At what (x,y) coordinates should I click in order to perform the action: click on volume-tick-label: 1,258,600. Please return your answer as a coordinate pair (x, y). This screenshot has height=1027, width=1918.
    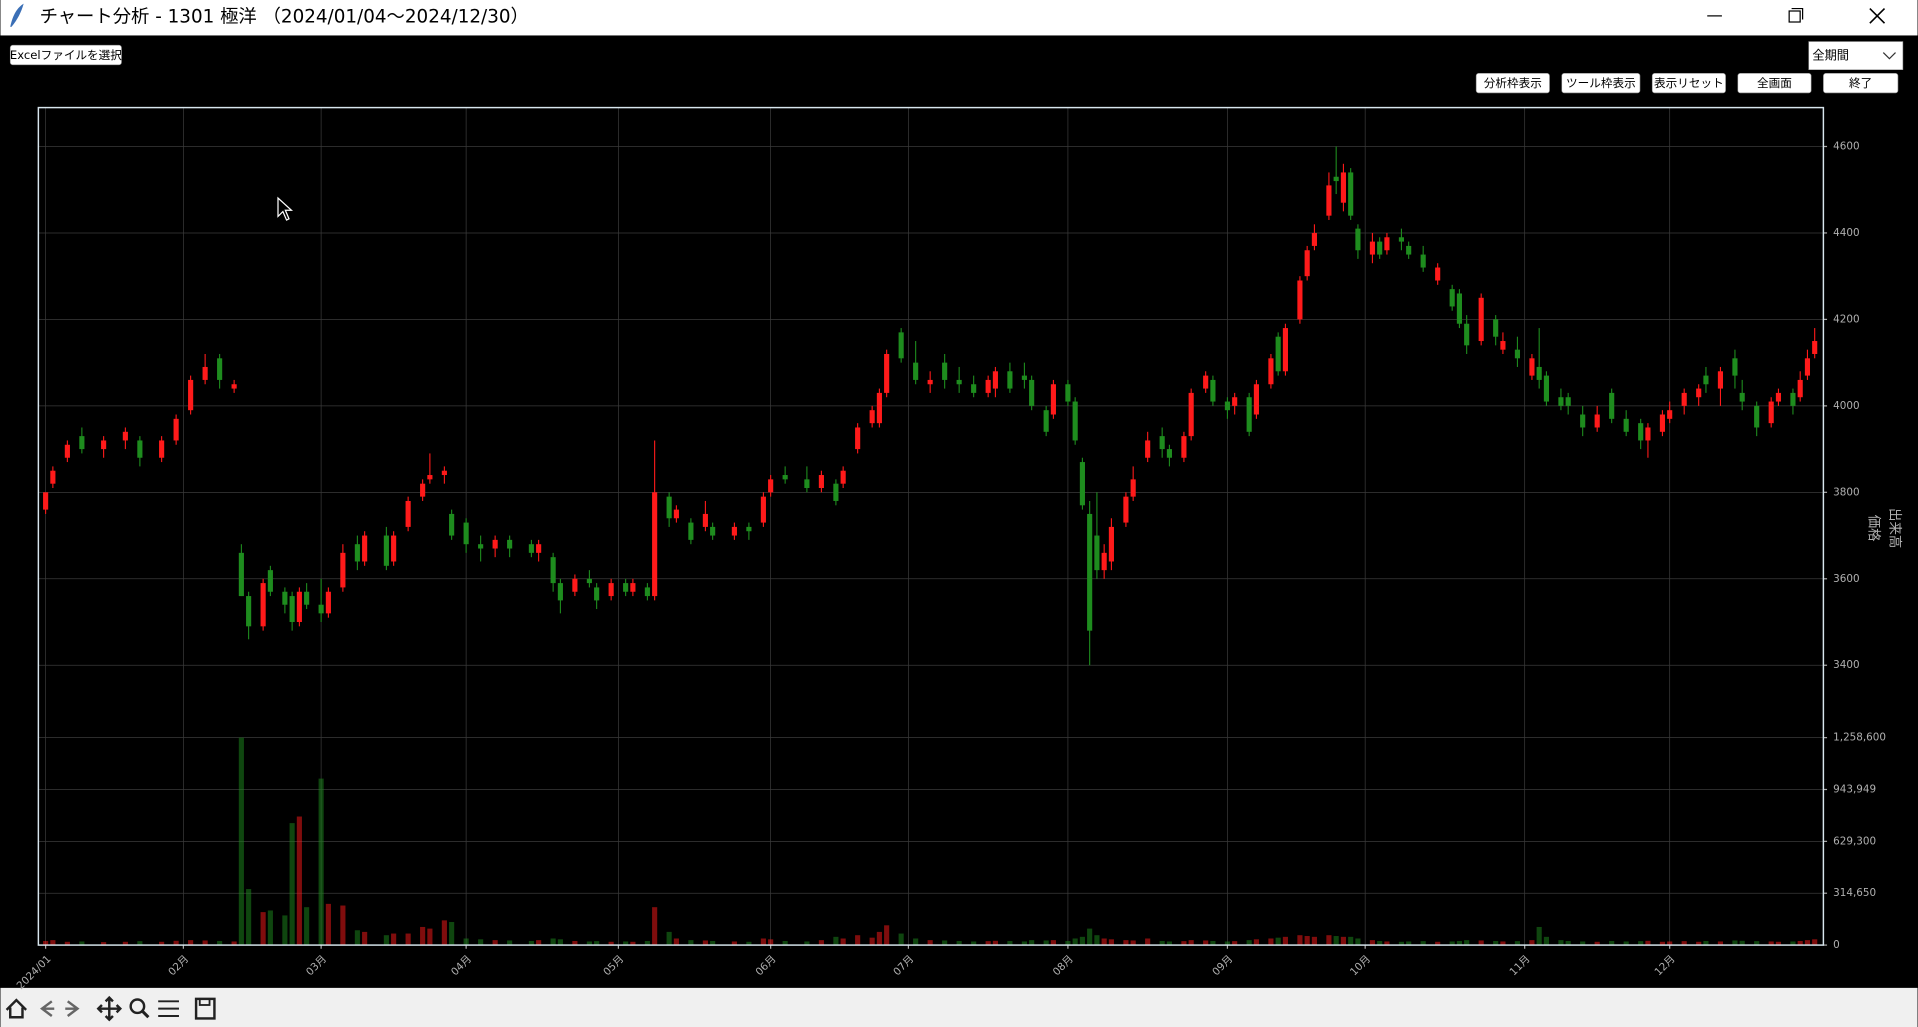
    Looking at the image, I should click on (1859, 738).